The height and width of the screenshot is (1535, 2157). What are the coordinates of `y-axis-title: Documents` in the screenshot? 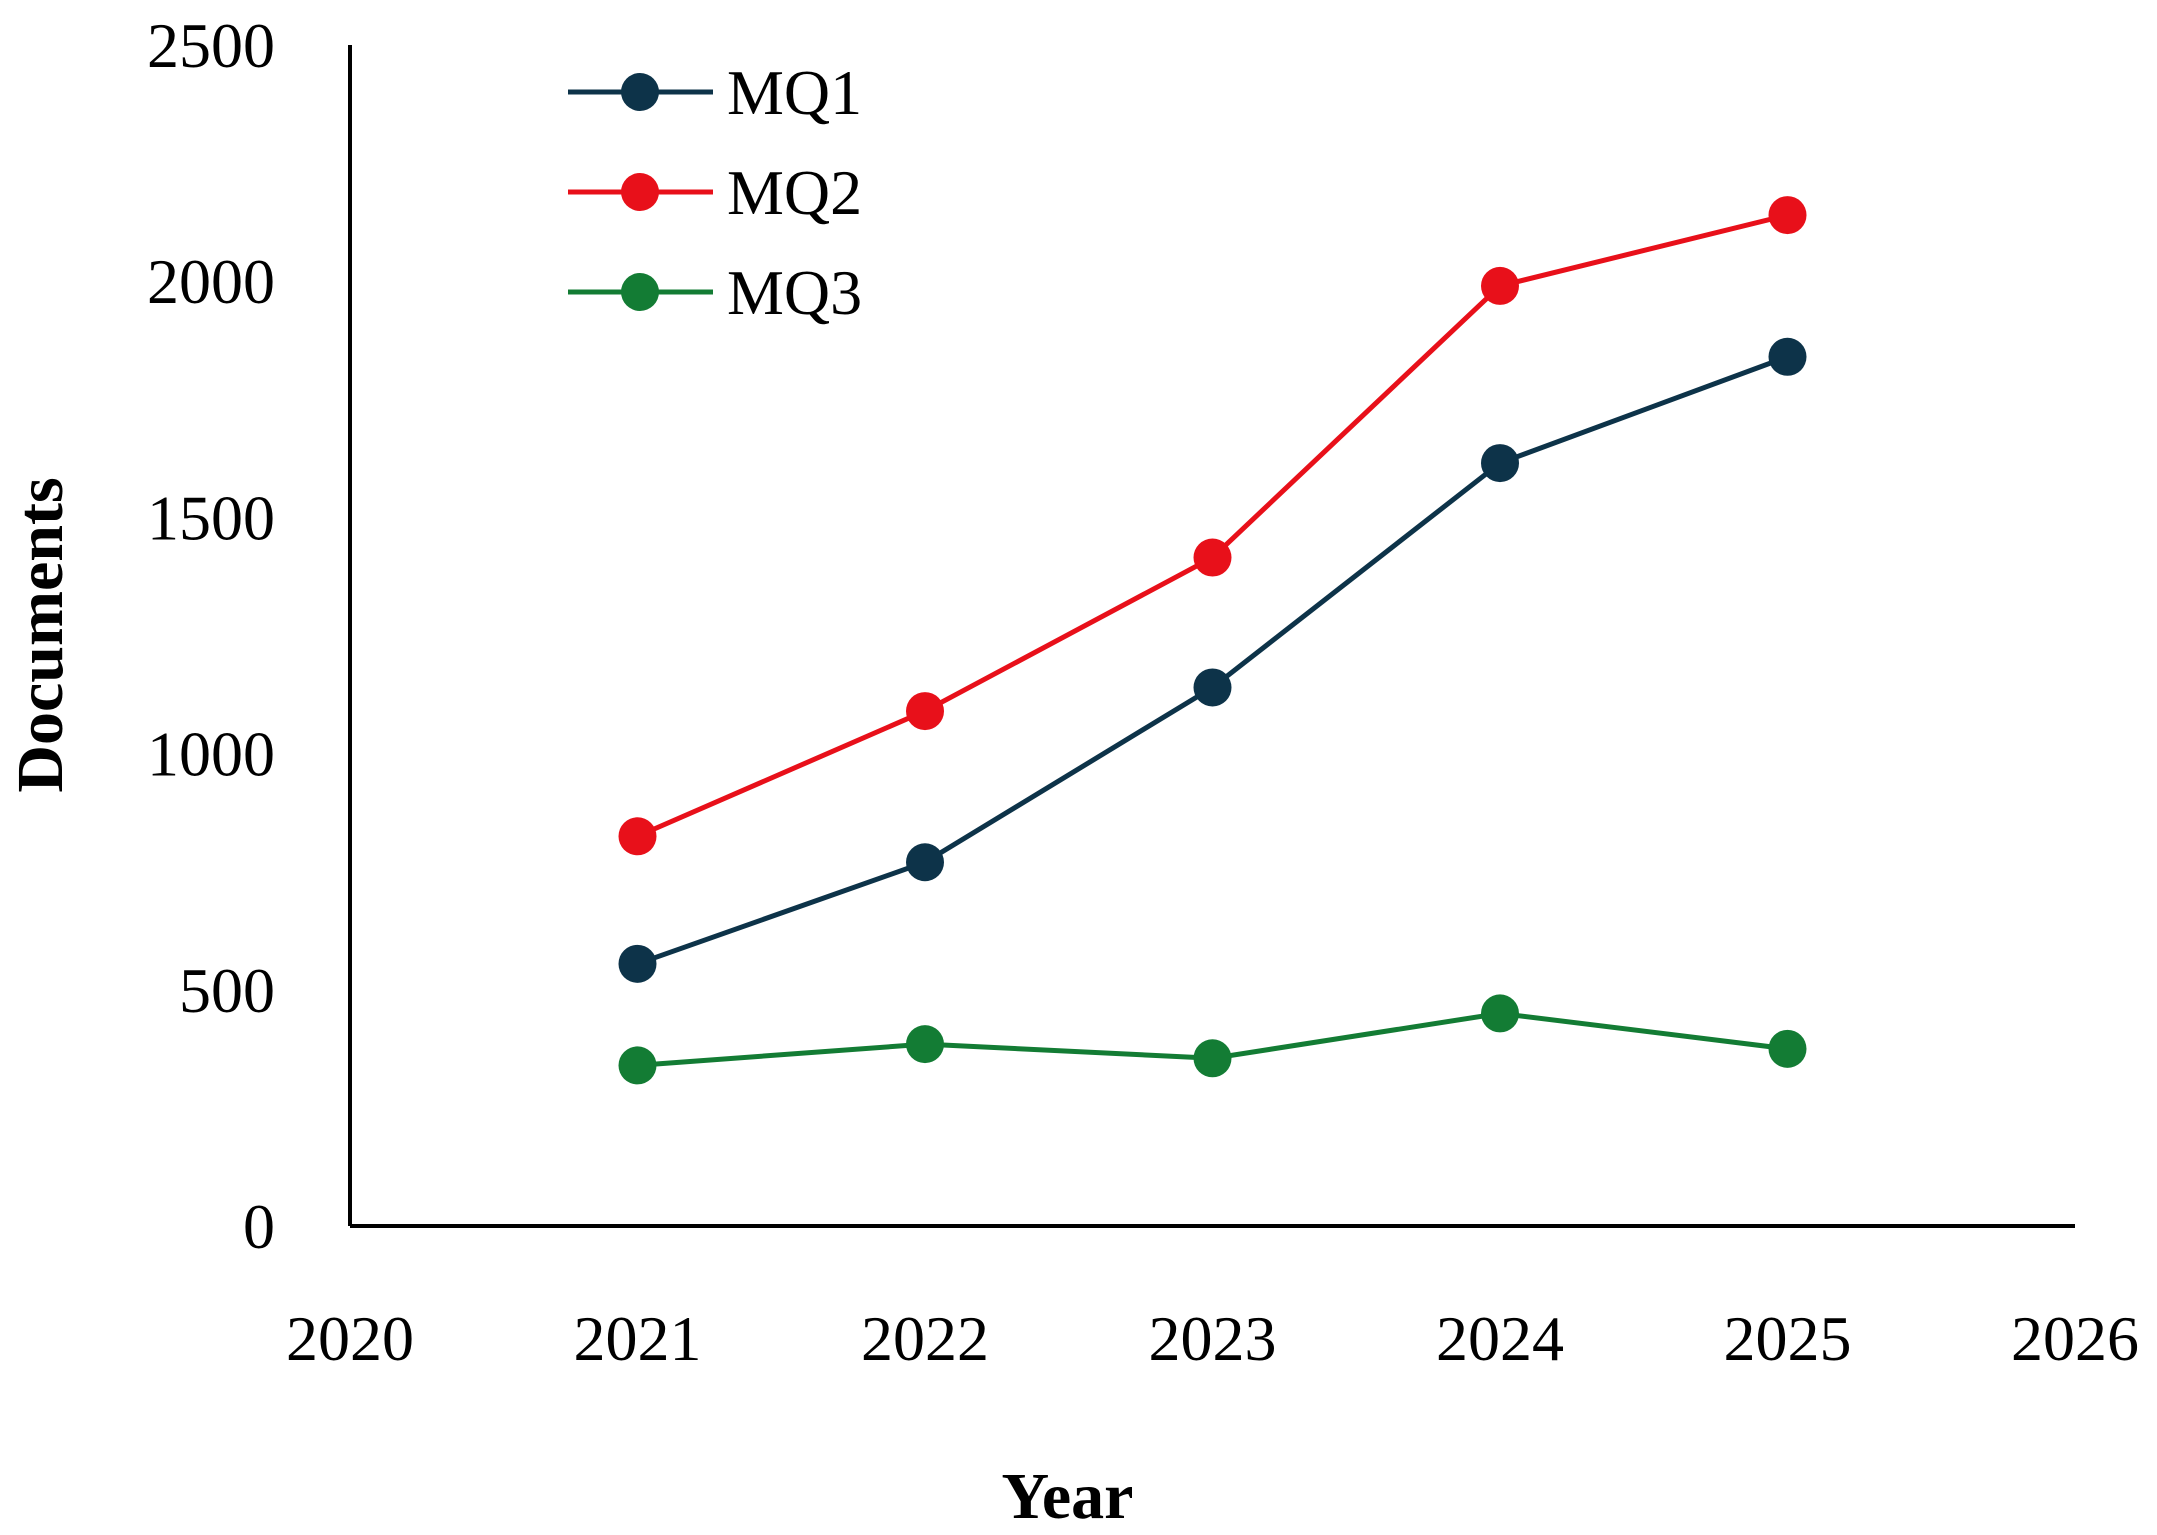 It's located at (40, 634).